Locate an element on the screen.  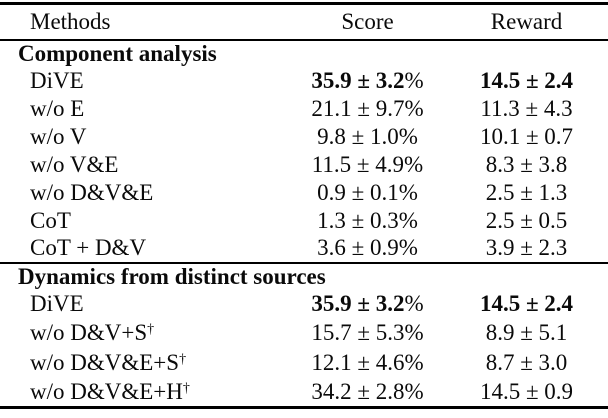
section-title: Dynamics from distinct sources is located at coordinates (172, 276).